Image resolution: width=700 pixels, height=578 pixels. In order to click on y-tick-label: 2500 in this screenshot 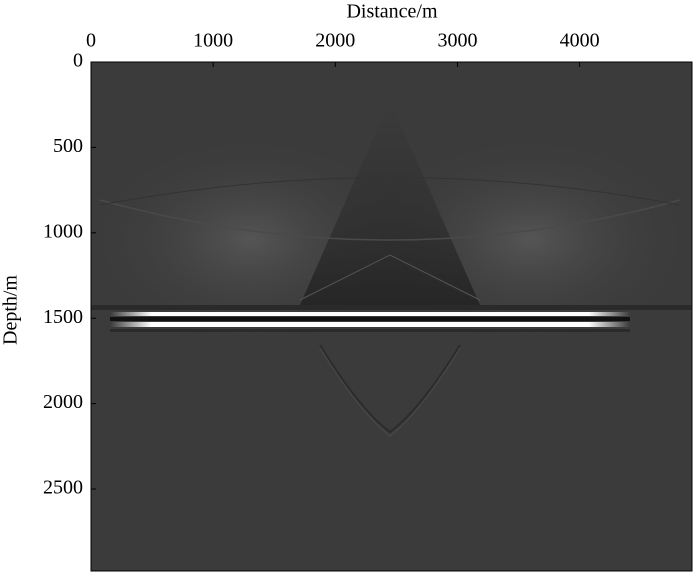, I will do `click(63, 488)`.